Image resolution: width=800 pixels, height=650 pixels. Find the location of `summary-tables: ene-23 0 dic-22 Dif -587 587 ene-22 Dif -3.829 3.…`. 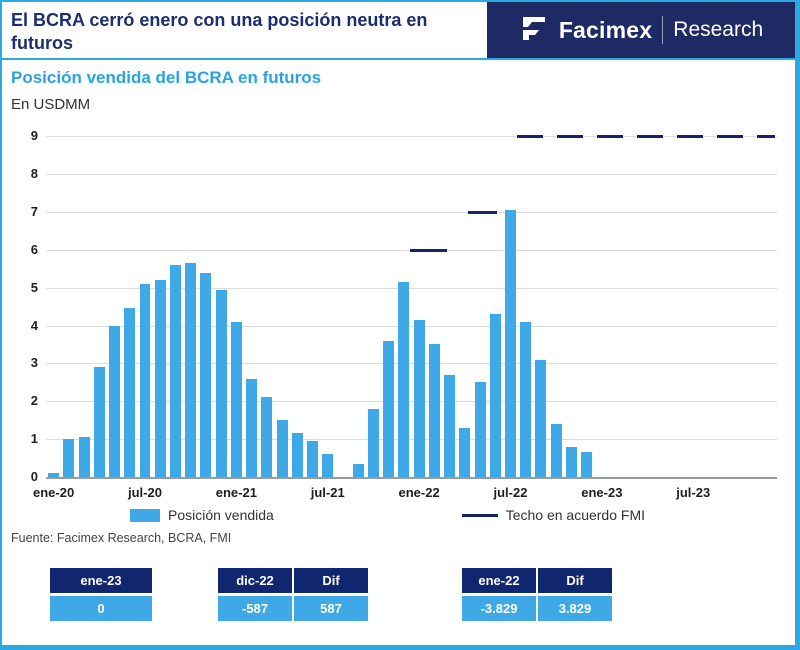

summary-tables: ene-23 0 dic-22 Dif -587 587 ene-22 Dif -3.829 3.… is located at coordinates (398, 594).